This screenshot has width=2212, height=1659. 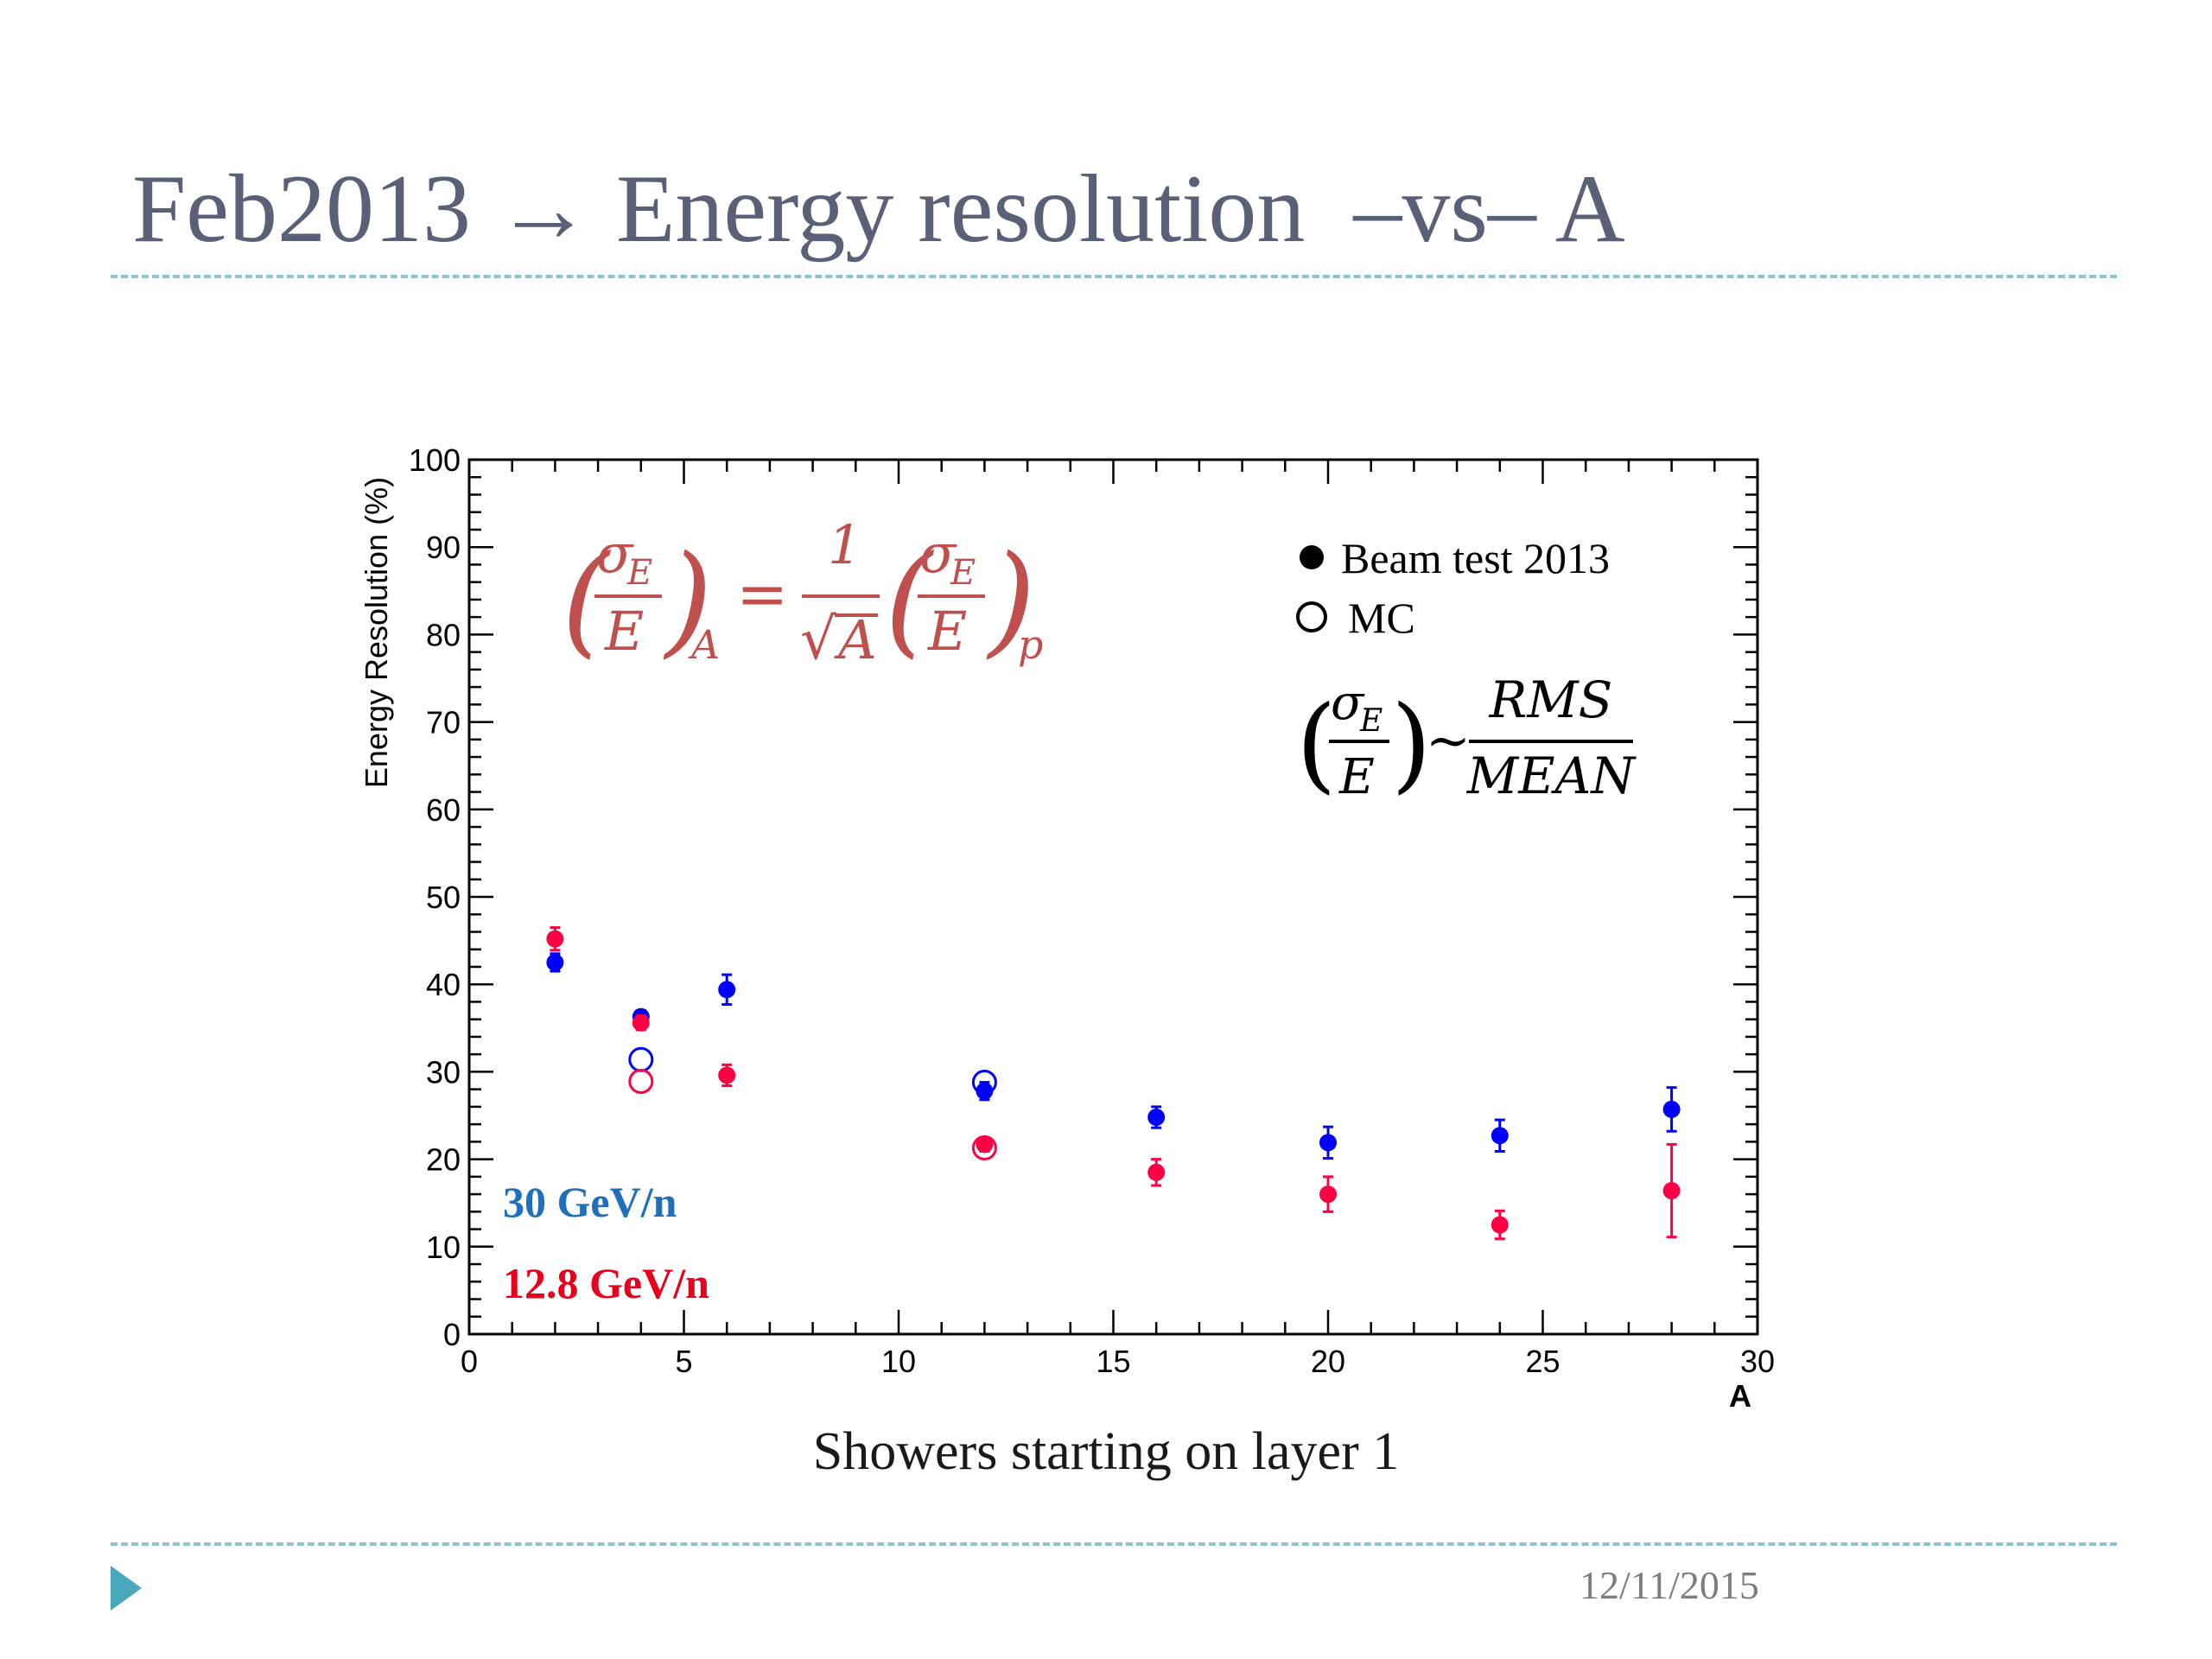 What do you see at coordinates (126, 1588) in the screenshot?
I see `triangle-right-icon` at bounding box center [126, 1588].